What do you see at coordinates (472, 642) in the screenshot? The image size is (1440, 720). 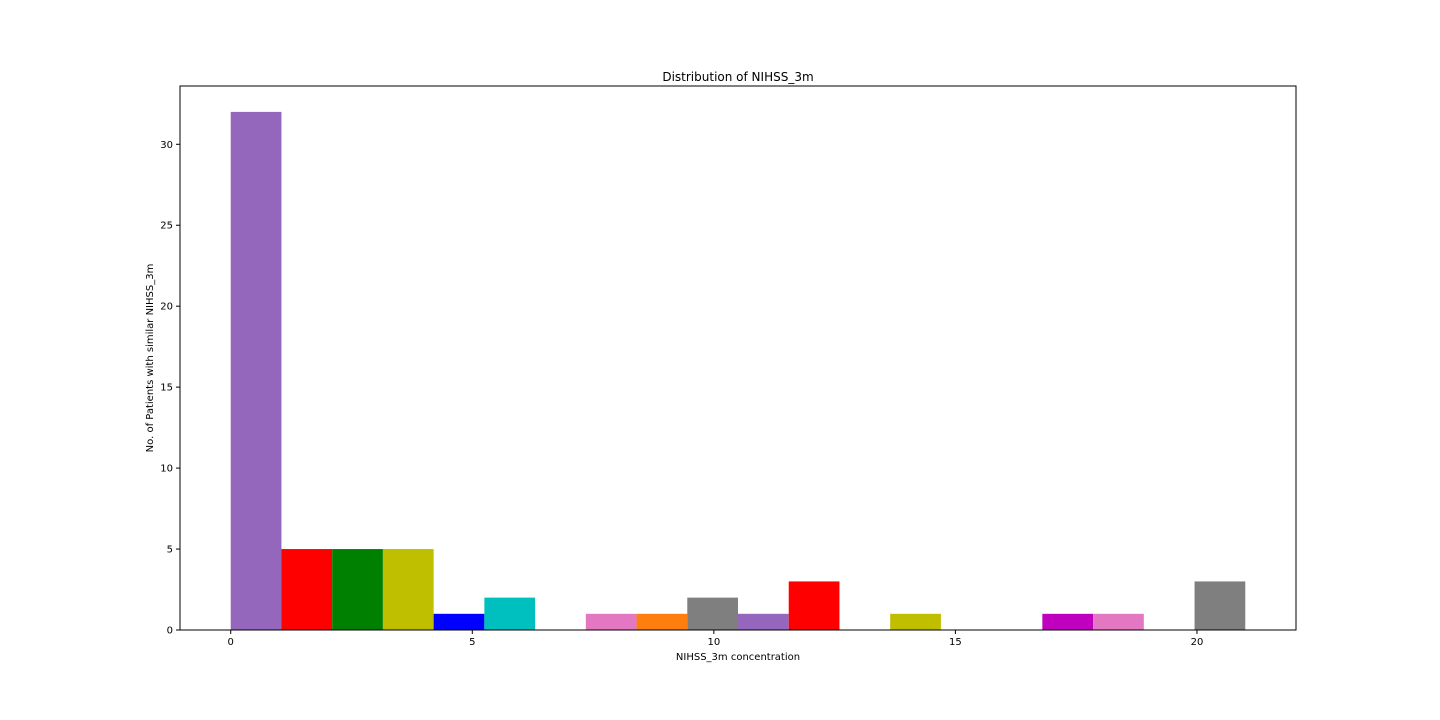 I see `x-tick-label-1: 5` at bounding box center [472, 642].